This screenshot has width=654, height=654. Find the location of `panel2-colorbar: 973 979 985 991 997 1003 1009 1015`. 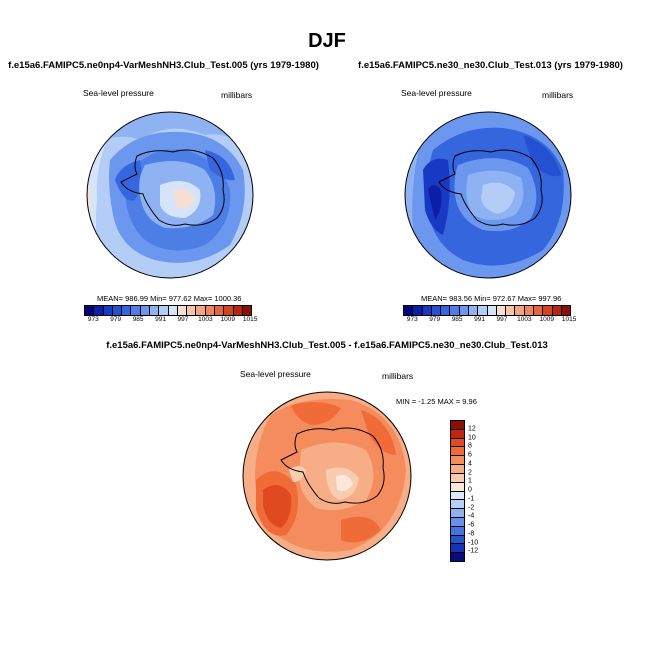

panel2-colorbar: 973 979 985 991 997 1003 1009 1015 is located at coordinates (489, 315).